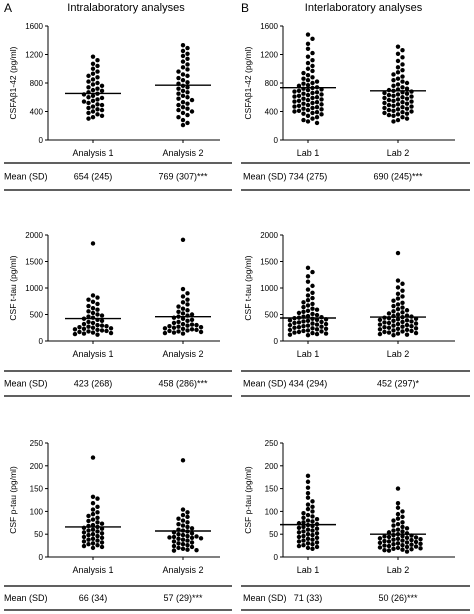  What do you see at coordinates (248, 82) in the screenshot?
I see `y-axis-label: CSFAβ1-42 (pg/ml)` at bounding box center [248, 82].